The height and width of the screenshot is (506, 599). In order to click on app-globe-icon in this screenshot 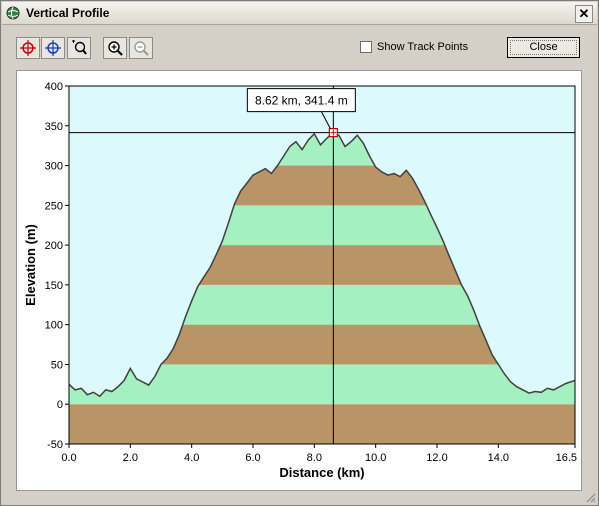, I will do `click(13, 13)`.